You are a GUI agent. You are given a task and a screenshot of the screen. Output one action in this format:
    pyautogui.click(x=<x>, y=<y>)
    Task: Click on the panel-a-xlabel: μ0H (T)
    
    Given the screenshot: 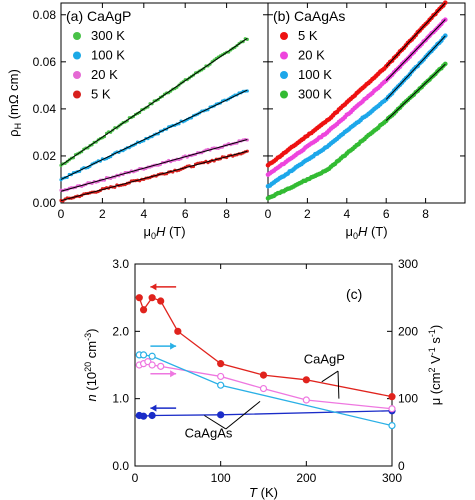 What is the action you would take?
    pyautogui.click(x=164, y=232)
    